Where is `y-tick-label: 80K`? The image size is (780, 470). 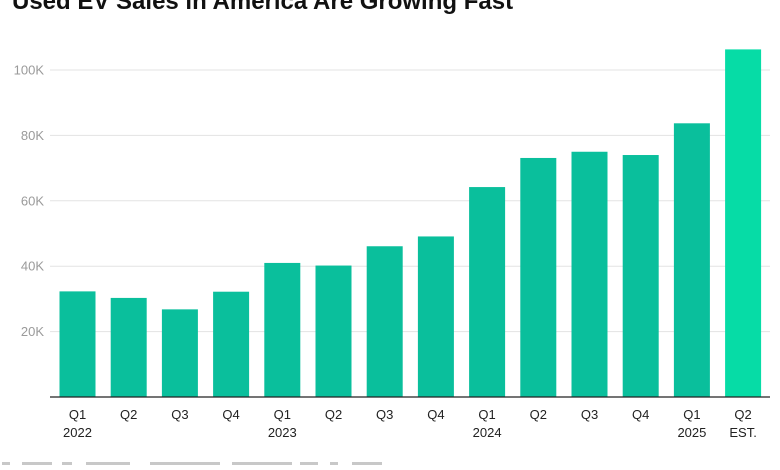
y-tick-label: 80K is located at coordinates (32, 135).